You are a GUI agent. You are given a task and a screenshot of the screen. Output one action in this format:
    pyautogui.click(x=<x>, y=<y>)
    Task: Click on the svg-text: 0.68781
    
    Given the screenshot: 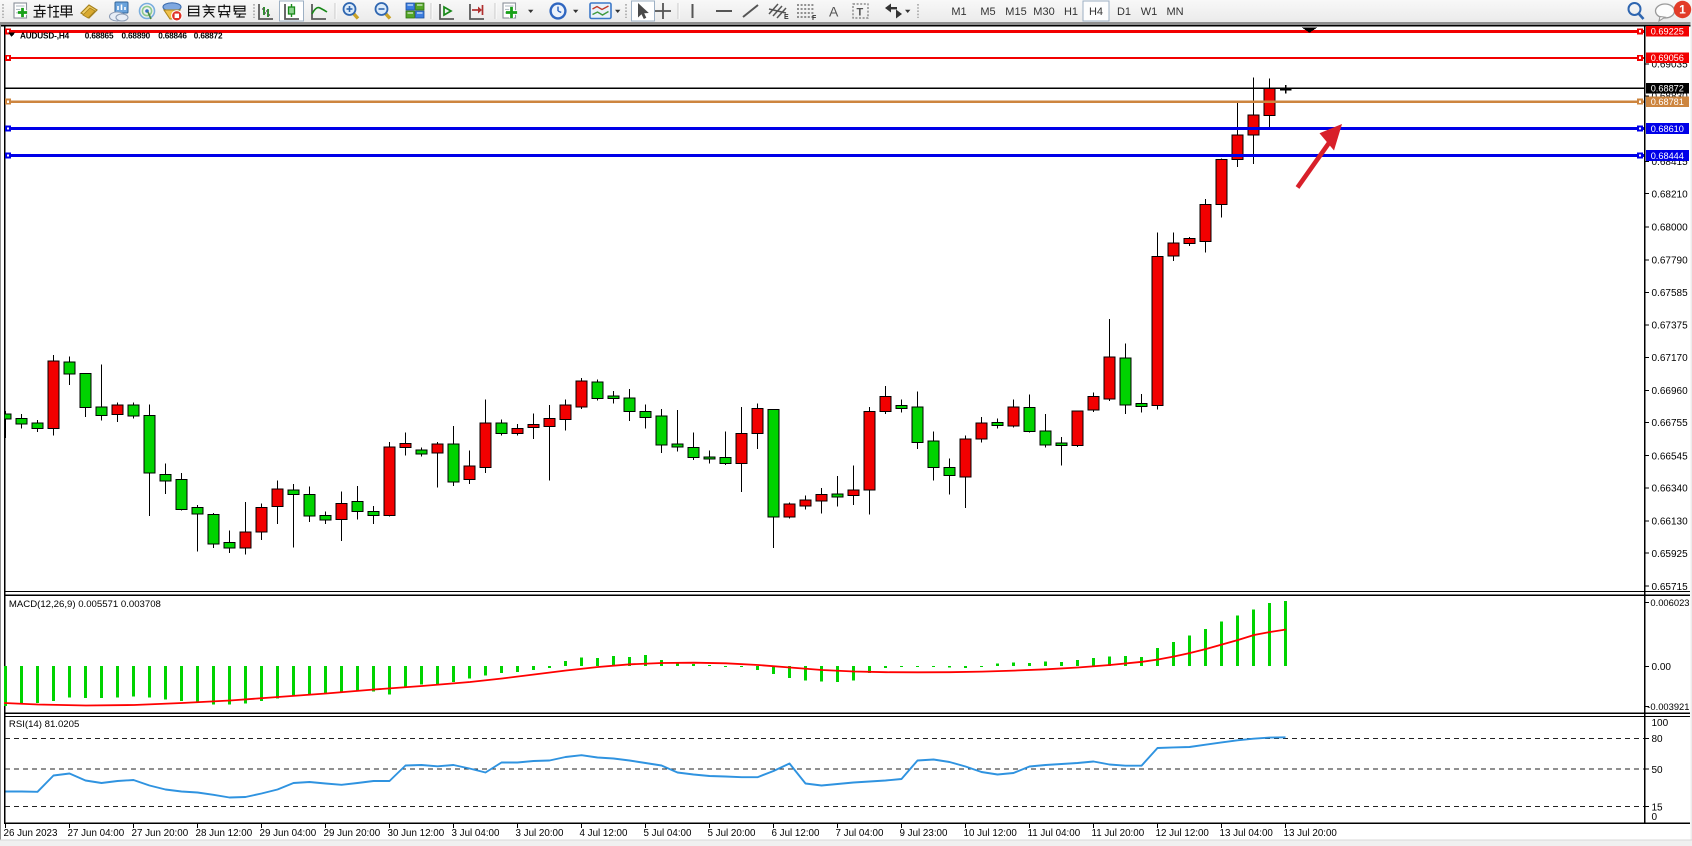 What is the action you would take?
    pyautogui.click(x=1667, y=102)
    